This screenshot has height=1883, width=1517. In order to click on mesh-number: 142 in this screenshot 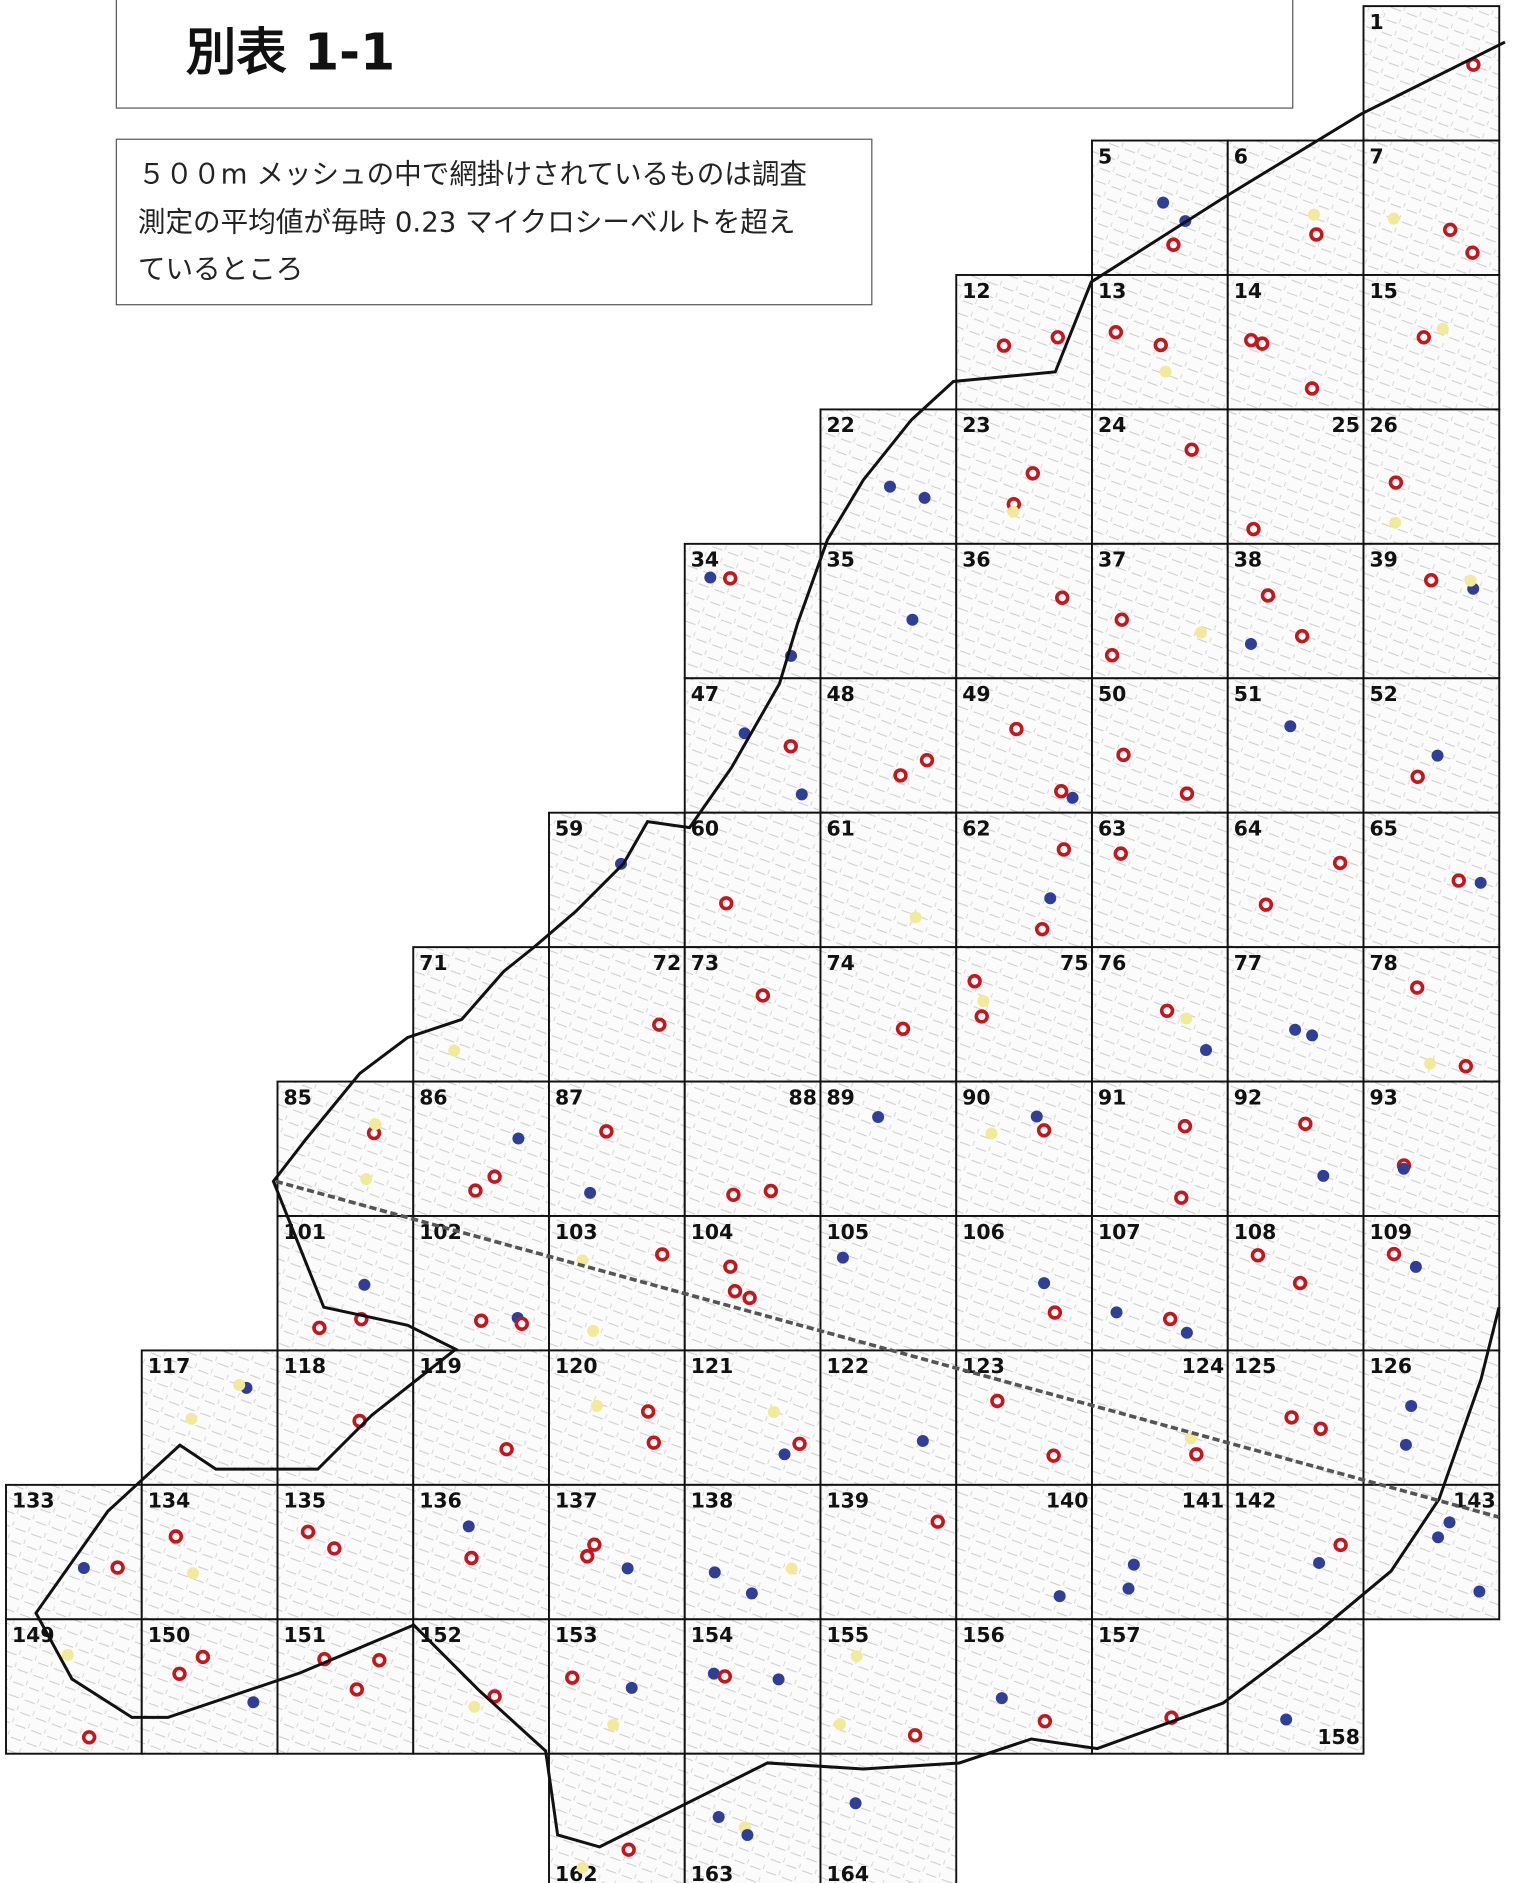, I will do `click(1255, 1501)`.